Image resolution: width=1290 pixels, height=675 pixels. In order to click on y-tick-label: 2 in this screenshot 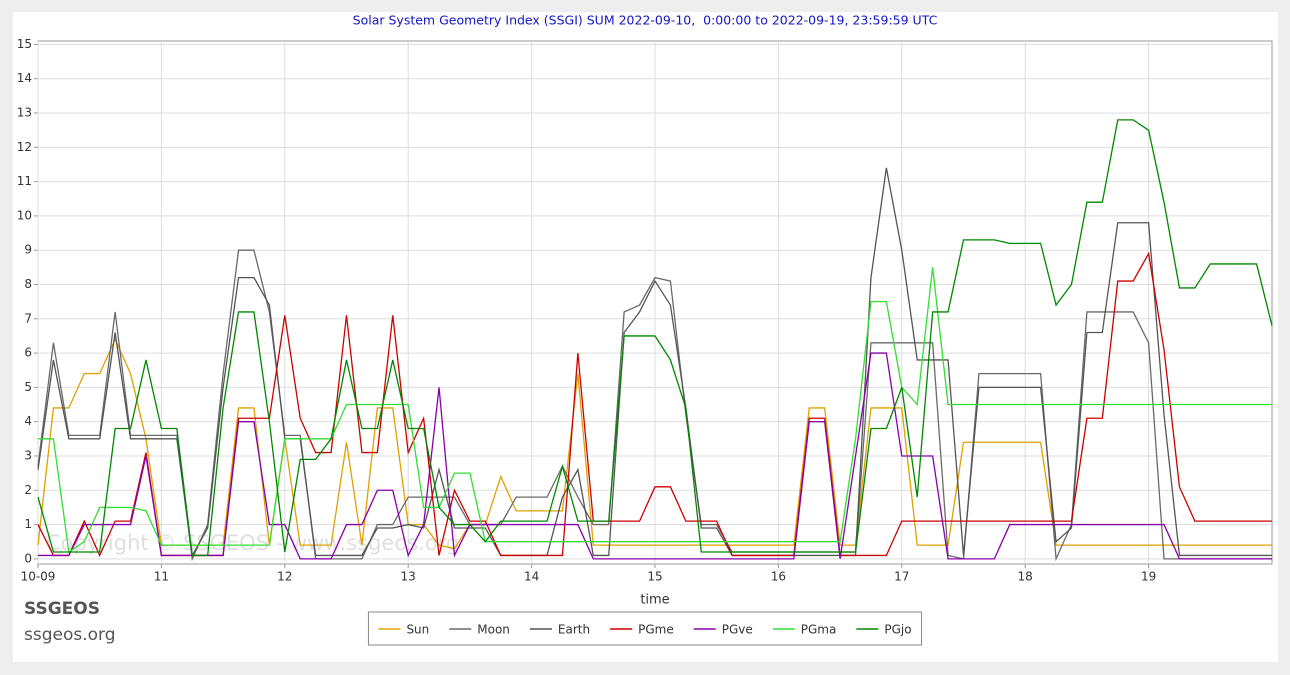, I will do `click(28, 490)`.